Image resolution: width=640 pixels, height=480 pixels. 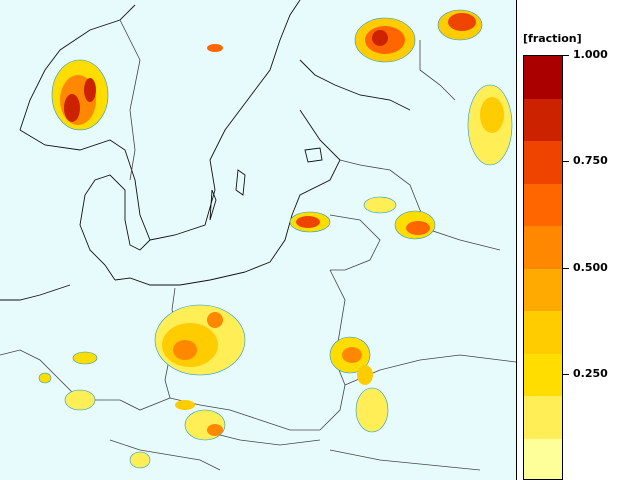 I want to click on colorbar-tick-label: 1.000, so click(x=590, y=54).